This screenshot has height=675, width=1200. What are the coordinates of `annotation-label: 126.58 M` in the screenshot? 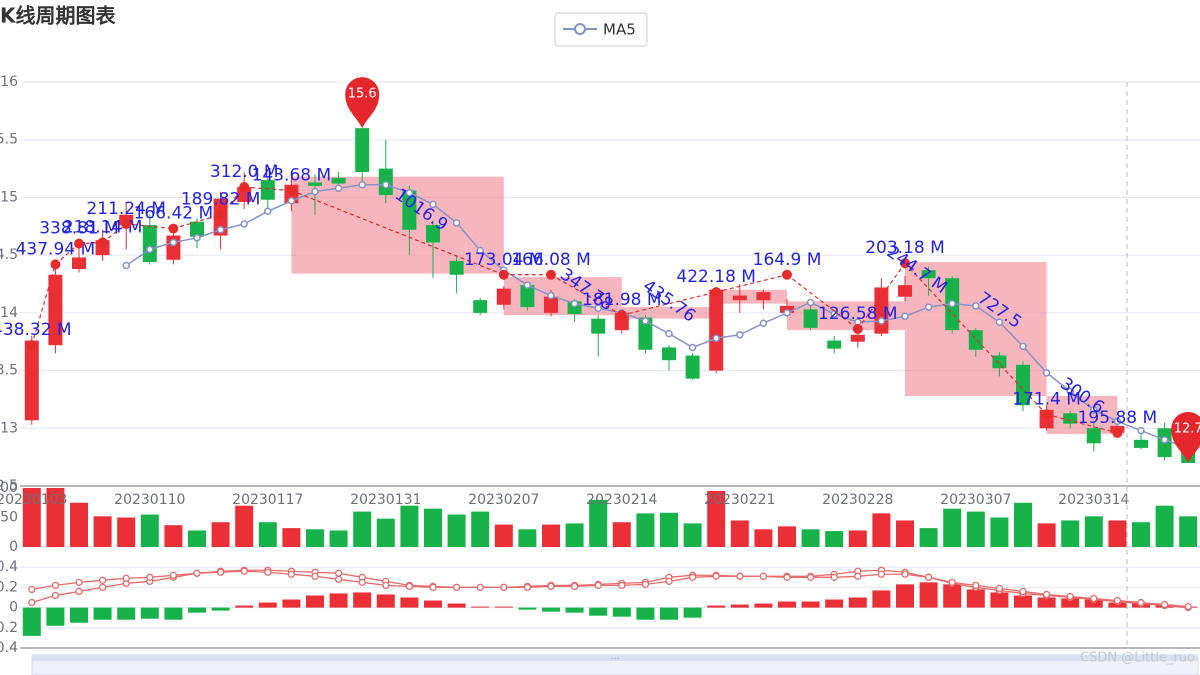 It's located at (858, 314).